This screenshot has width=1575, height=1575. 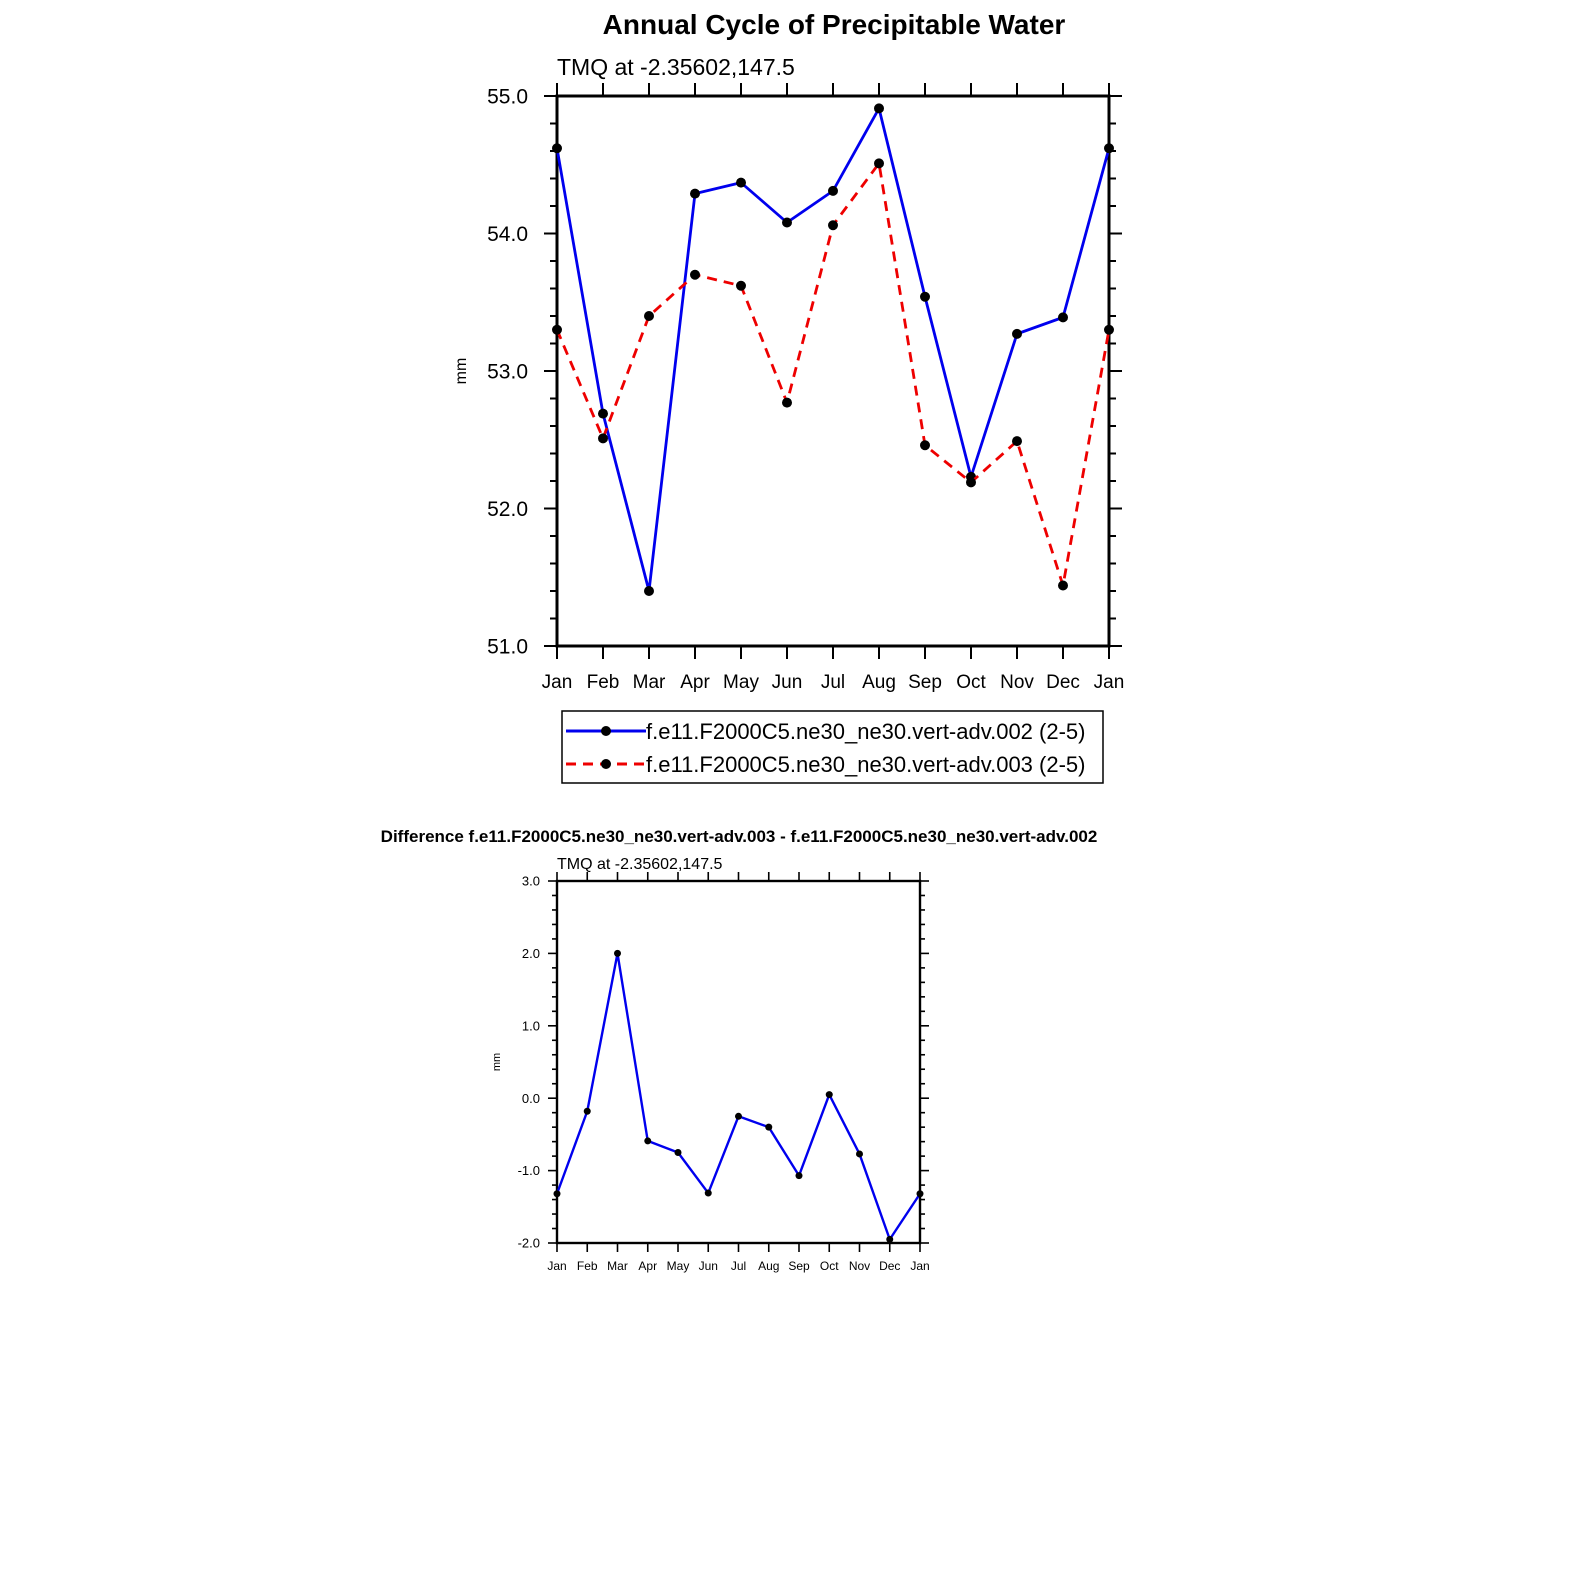 What do you see at coordinates (617, 1266) in the screenshot?
I see `chart2-x-tick-label: Mar` at bounding box center [617, 1266].